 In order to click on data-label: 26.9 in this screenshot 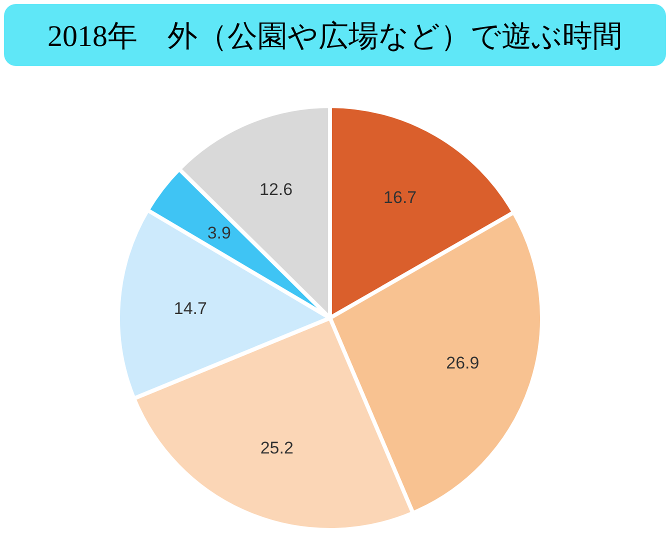, I will do `click(463, 362)`.